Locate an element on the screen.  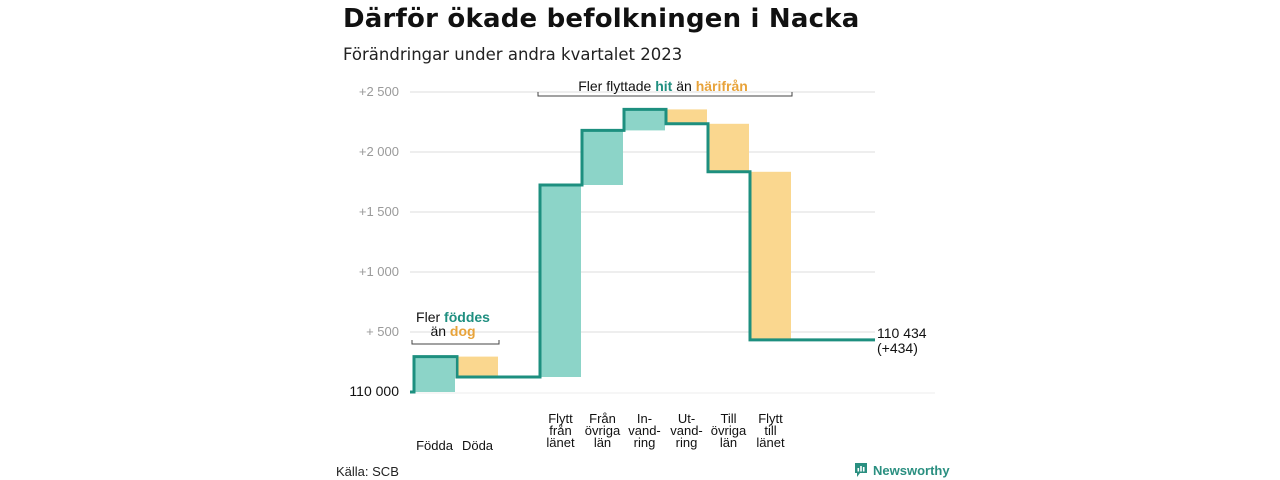
y-tick-label: + 500 is located at coordinates (382, 331).